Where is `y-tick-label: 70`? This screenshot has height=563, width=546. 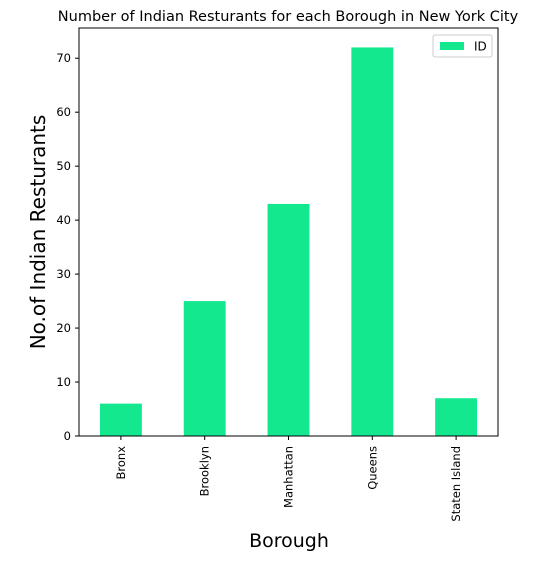 y-tick-label: 70 is located at coordinates (63, 58).